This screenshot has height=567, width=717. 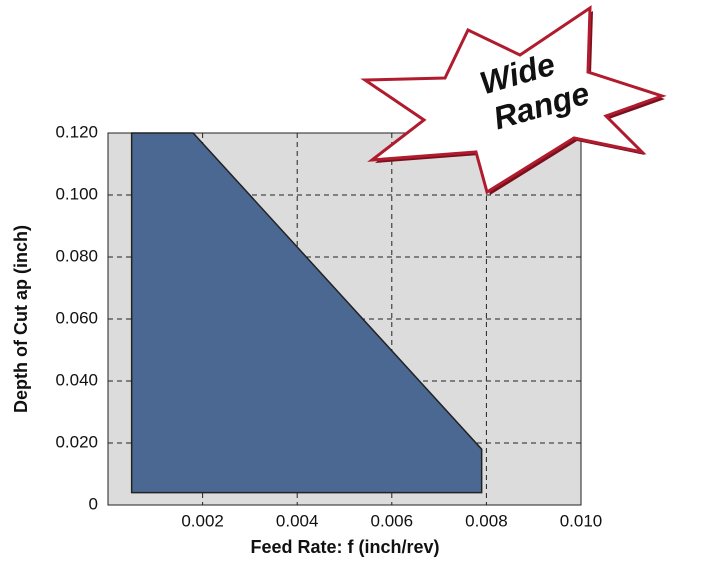 I want to click on x-tick-label: 0.008, so click(x=486, y=520).